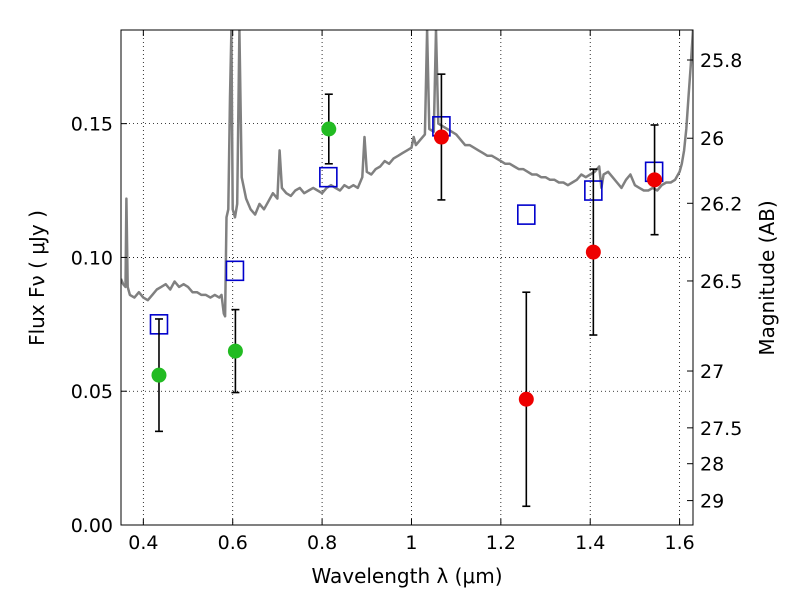  Describe the element at coordinates (712, 502) in the screenshot. I see `y2-tick-label: 29` at that location.